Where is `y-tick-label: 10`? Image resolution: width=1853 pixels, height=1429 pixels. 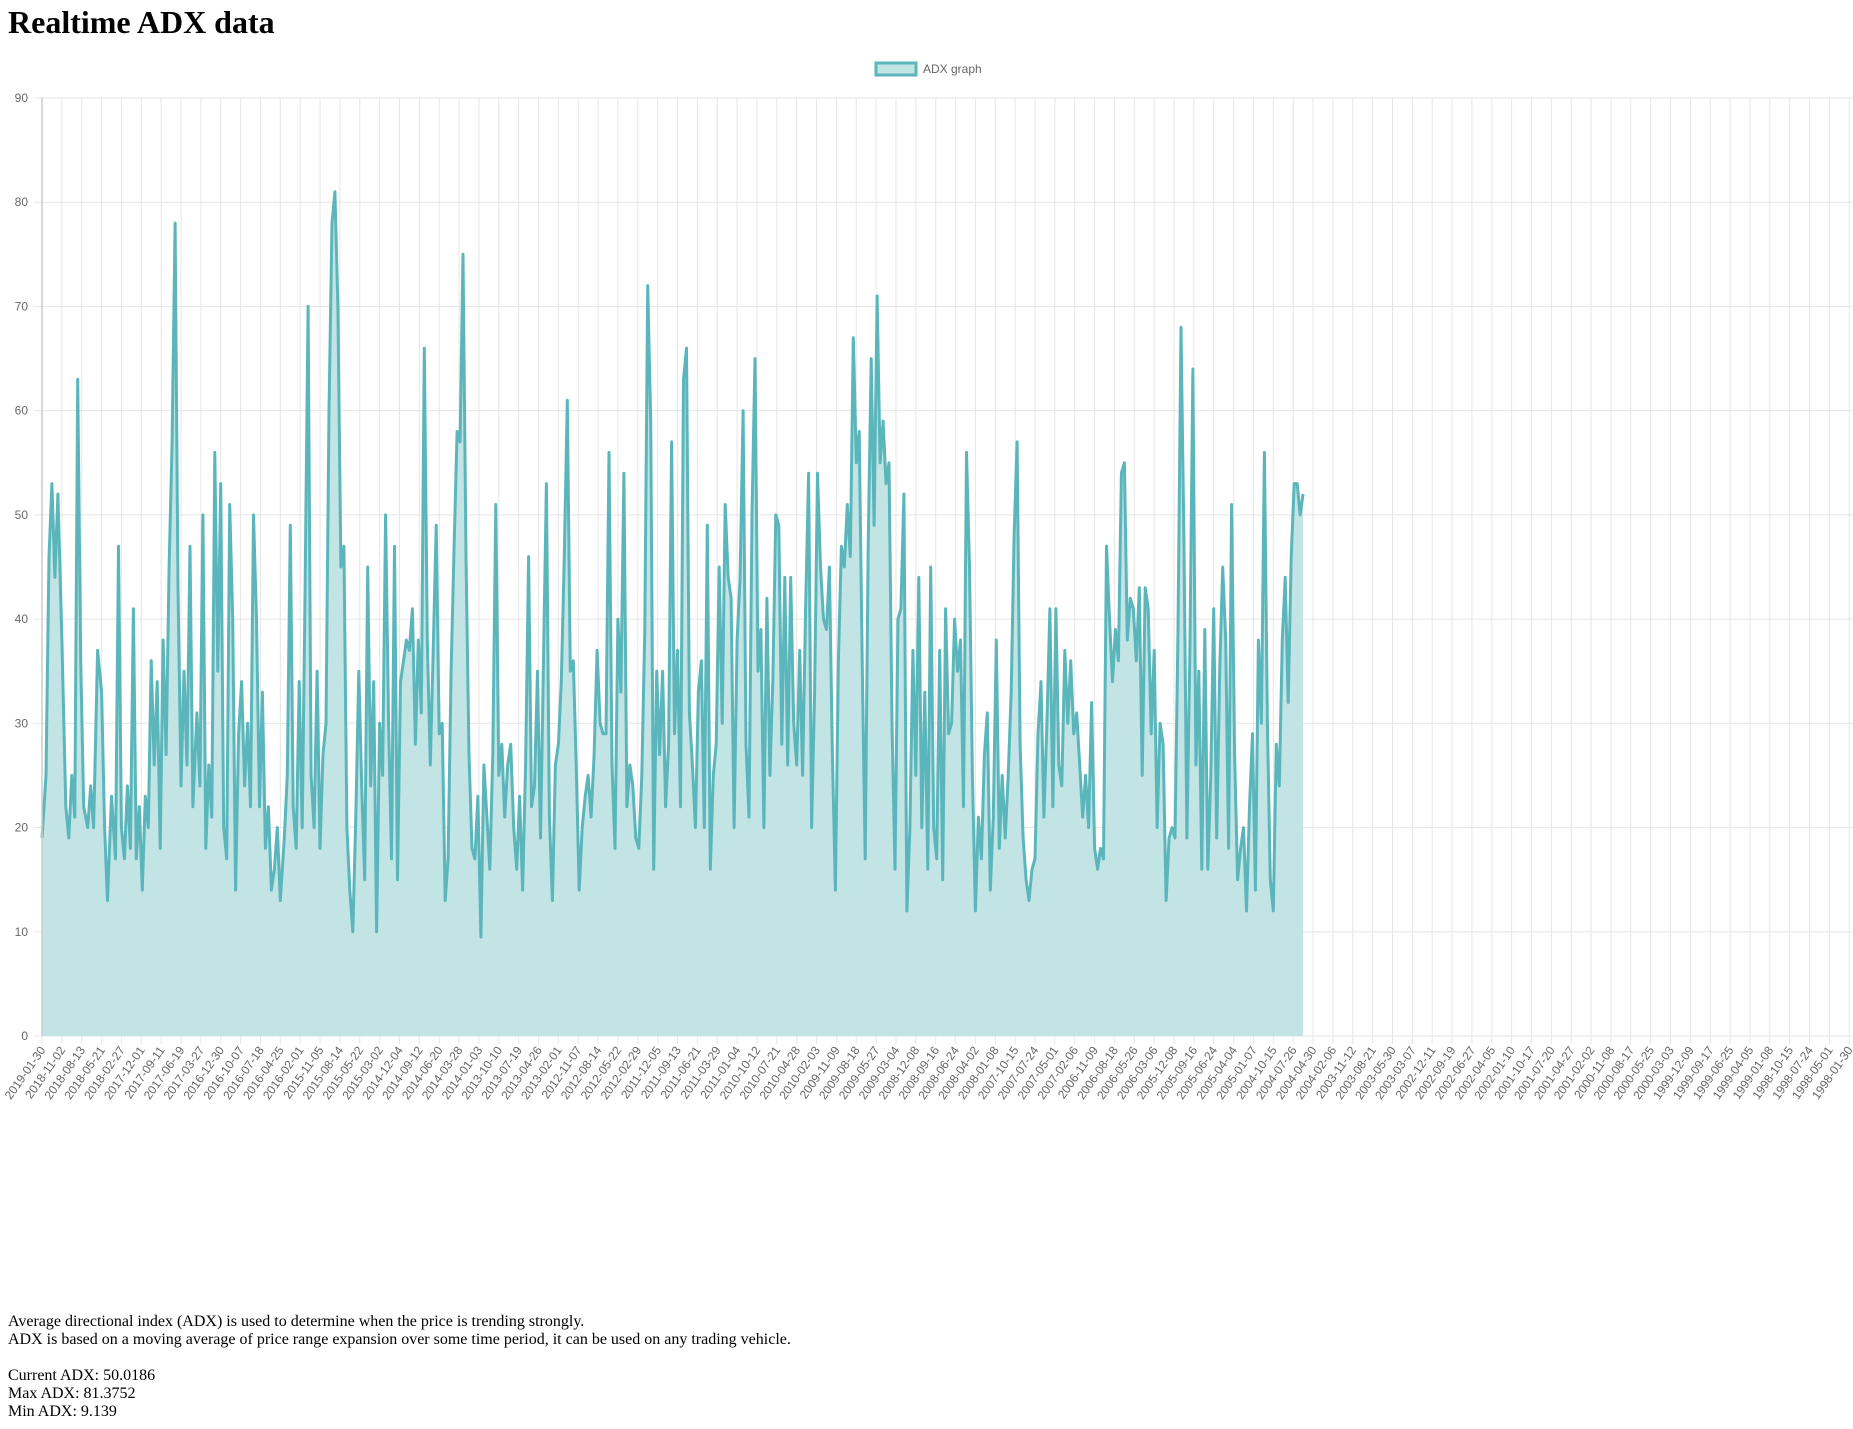 y-tick-label: 10 is located at coordinates (22, 932).